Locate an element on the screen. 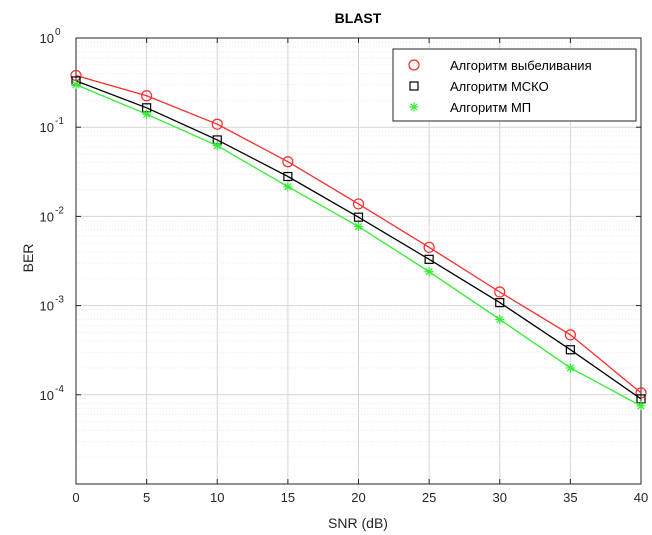  y-axis-label: BER is located at coordinates (28, 258).